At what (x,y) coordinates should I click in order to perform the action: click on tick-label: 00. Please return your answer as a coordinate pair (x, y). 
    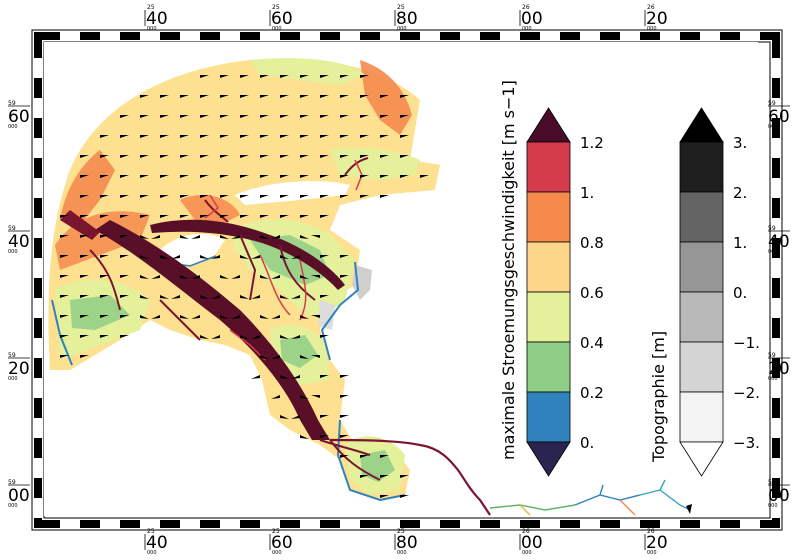
    Looking at the image, I should click on (19, 496).